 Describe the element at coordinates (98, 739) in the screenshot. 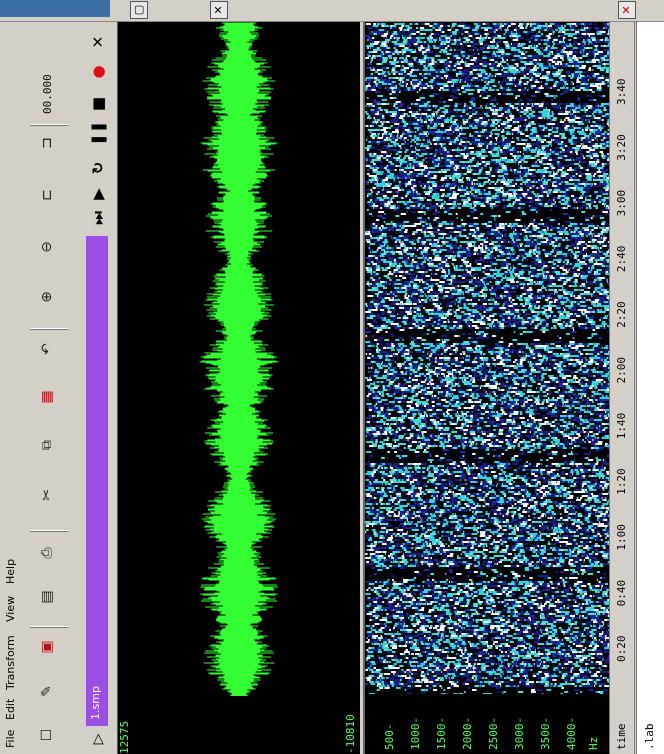

I see `track-expand-icon: ▷` at that location.